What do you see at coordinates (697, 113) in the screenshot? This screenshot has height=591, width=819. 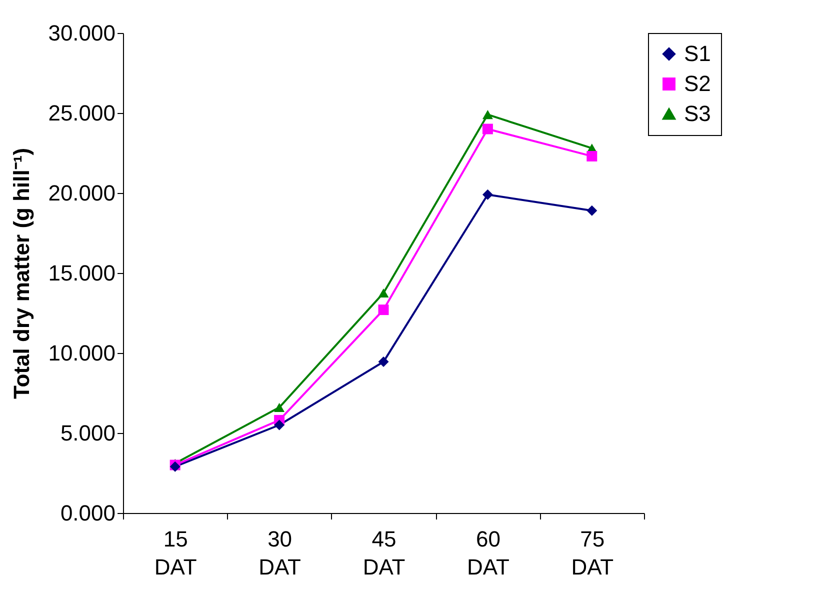 I see `legend-label: S3` at bounding box center [697, 113].